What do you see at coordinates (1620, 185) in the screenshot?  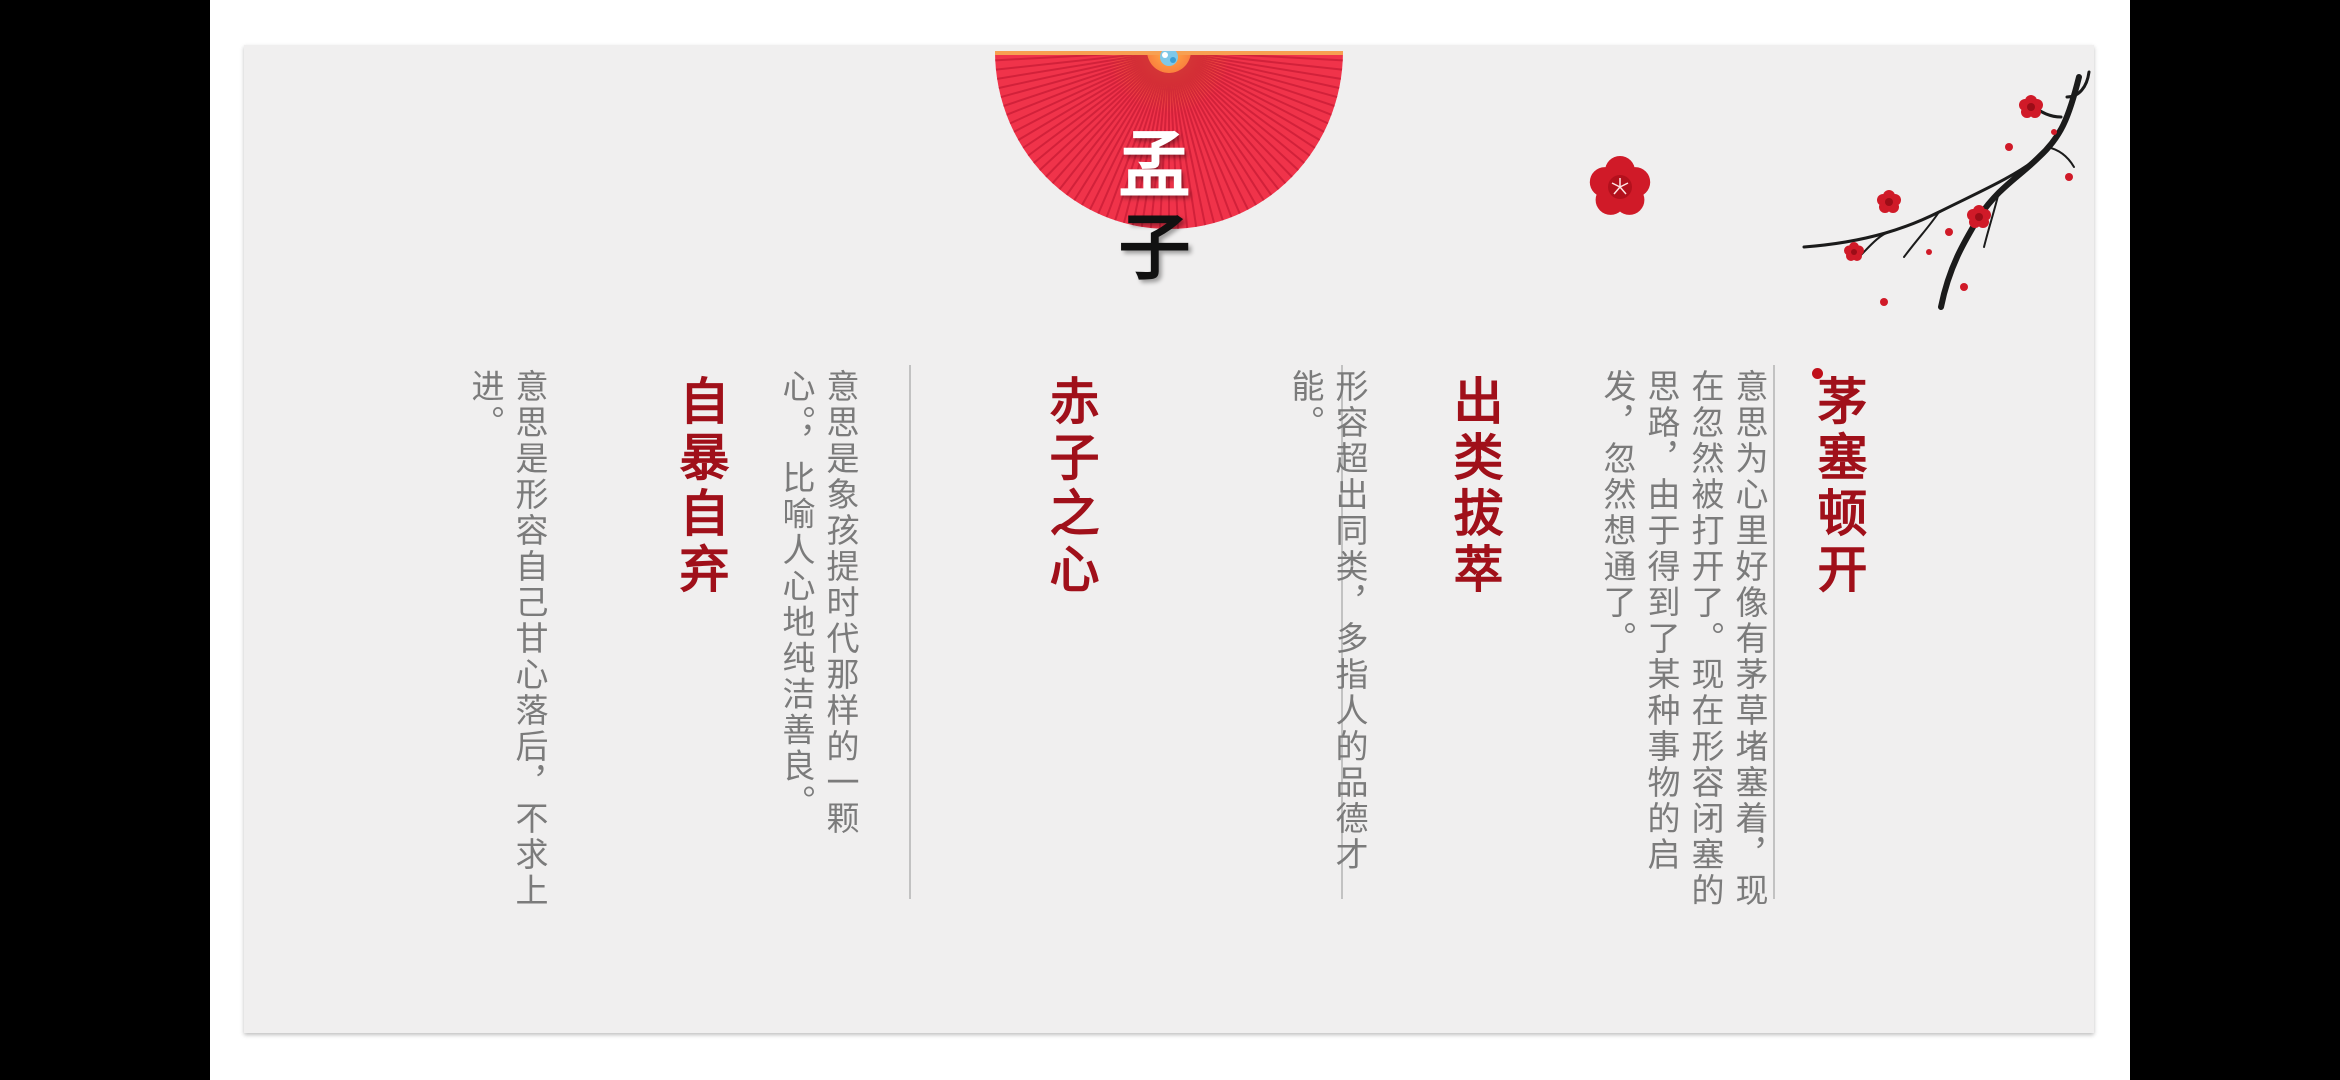 I see `plum-blossom-icon` at bounding box center [1620, 185].